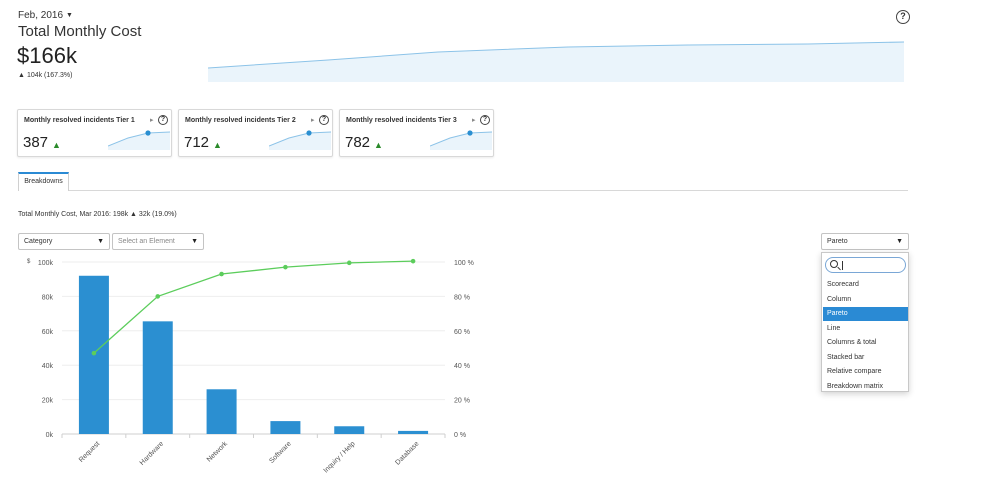 Image resolution: width=1008 pixels, height=501 pixels. I want to click on y-left-tick-label: 80k, so click(48, 297).